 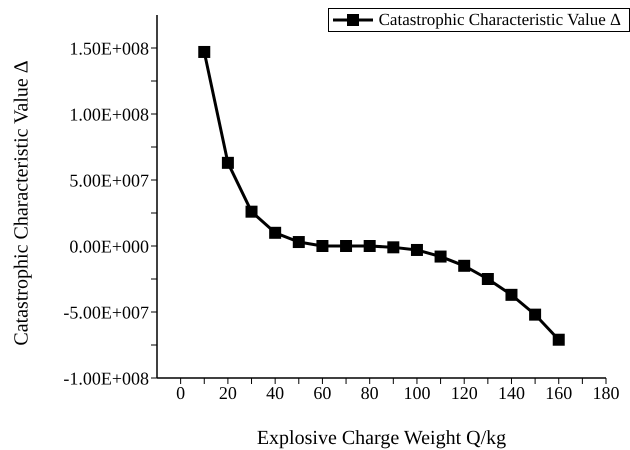 What do you see at coordinates (106, 378) in the screenshot?
I see `y-tick-label: -1.00E+008` at bounding box center [106, 378].